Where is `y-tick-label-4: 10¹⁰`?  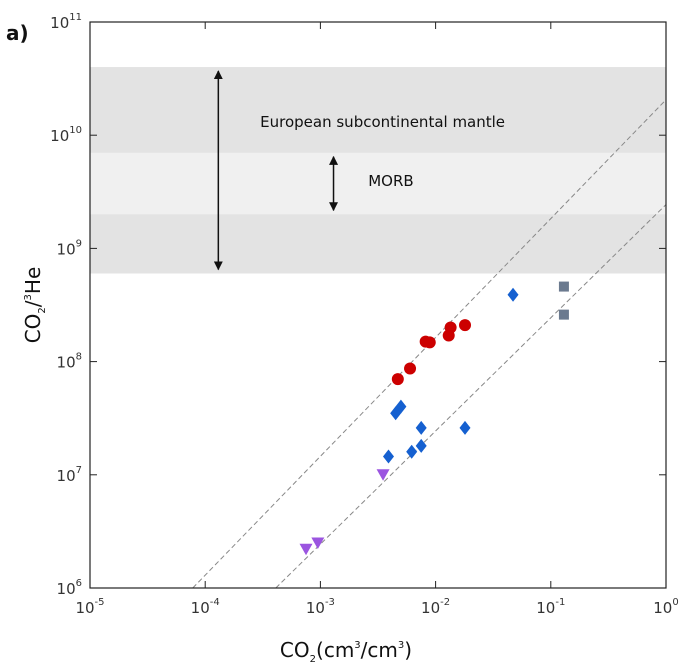
y-tick-label-4: 10¹⁰ is located at coordinates (66, 135).